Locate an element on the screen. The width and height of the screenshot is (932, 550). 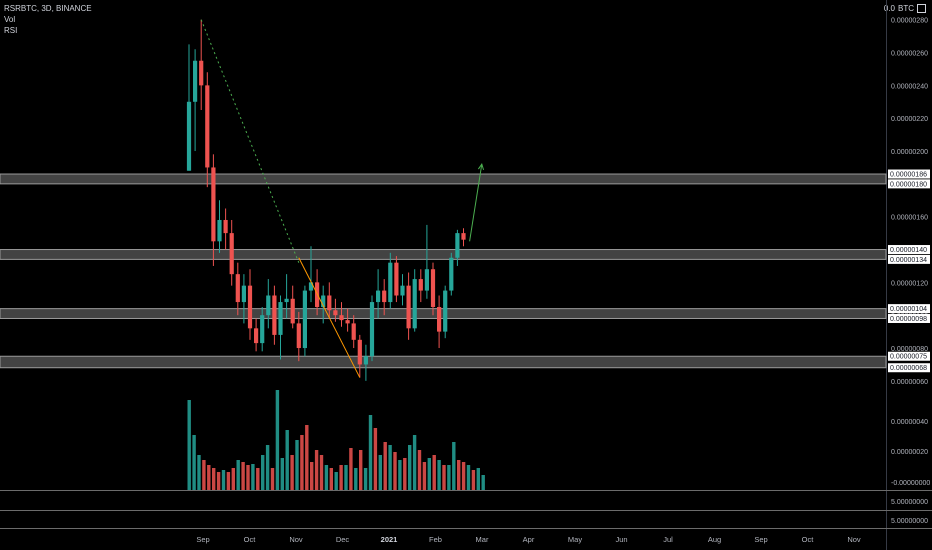
zone-price-tag-label: 0.00000098 is located at coordinates (908, 319).